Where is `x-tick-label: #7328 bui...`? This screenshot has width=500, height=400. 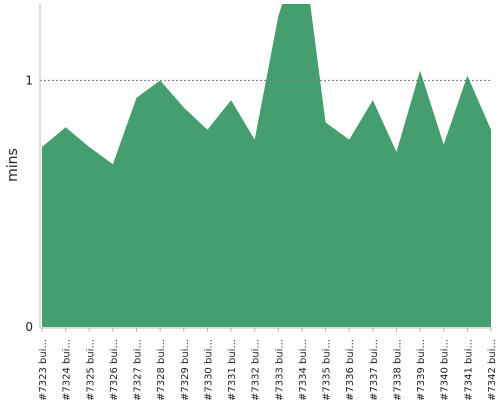 x-tick-label: #7328 bui... is located at coordinates (161, 369).